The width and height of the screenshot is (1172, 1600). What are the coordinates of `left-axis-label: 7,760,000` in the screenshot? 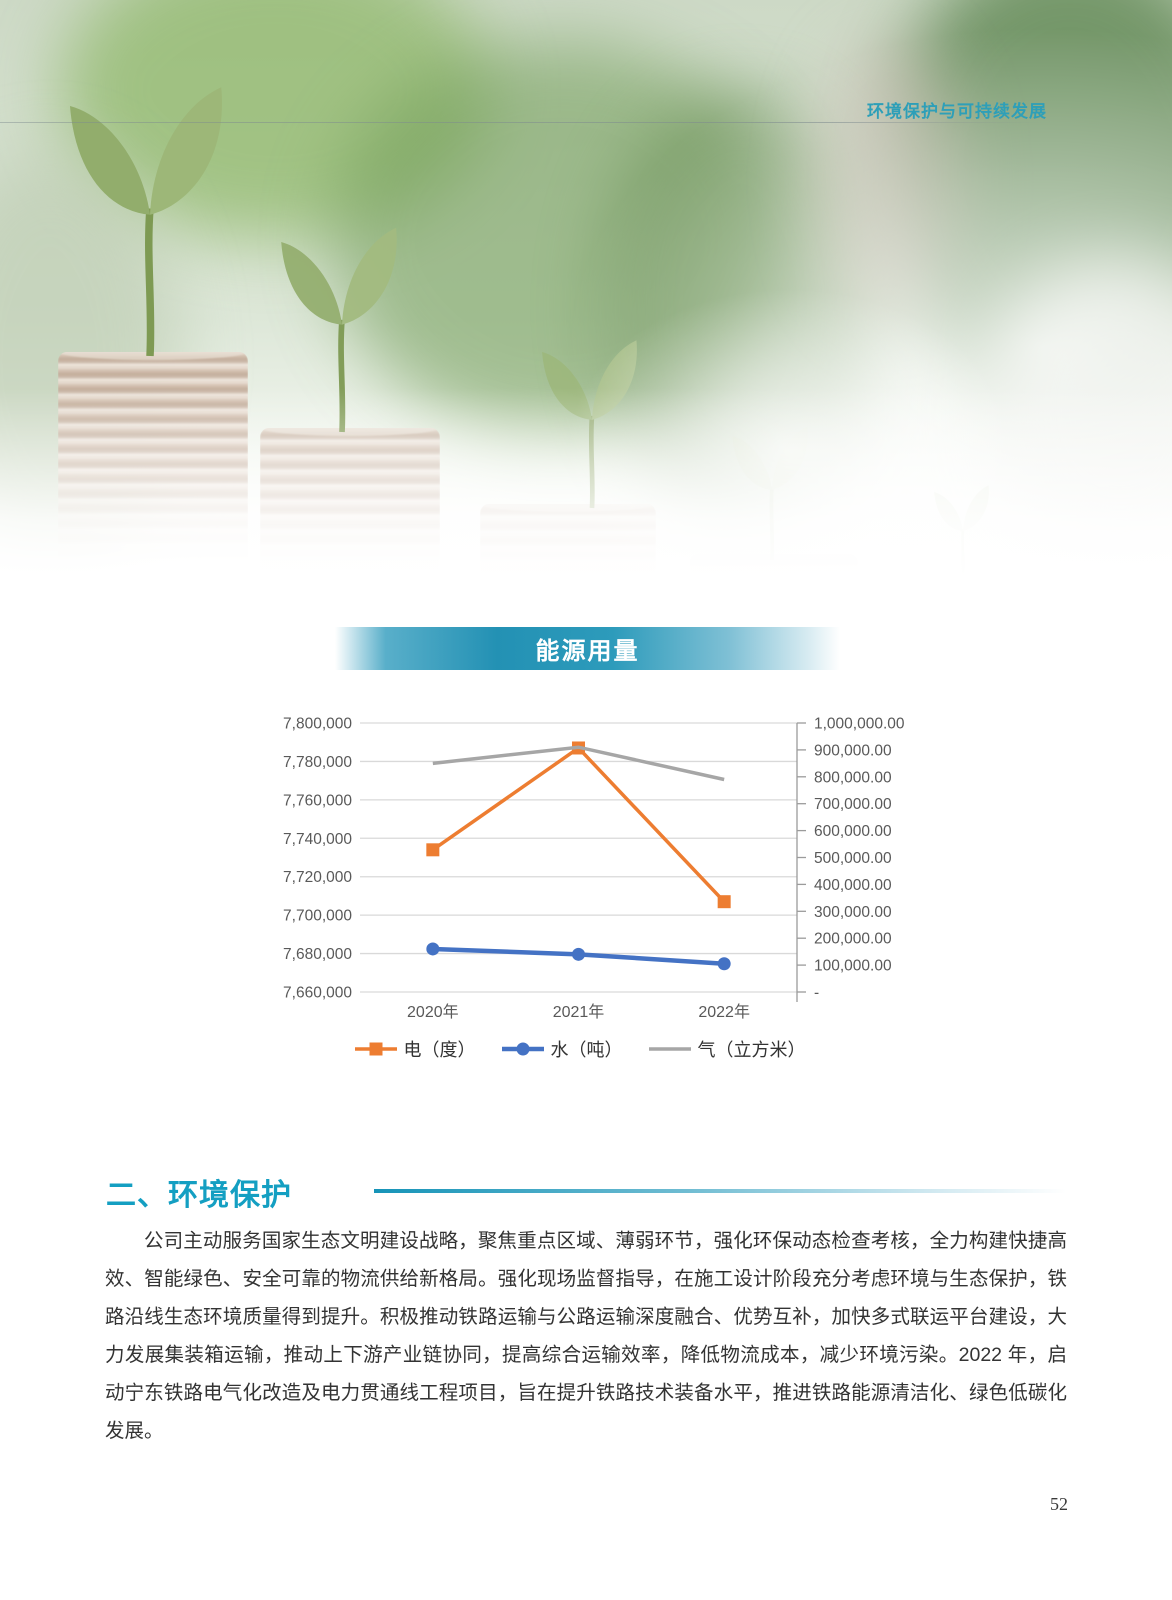 It's located at (317, 800).